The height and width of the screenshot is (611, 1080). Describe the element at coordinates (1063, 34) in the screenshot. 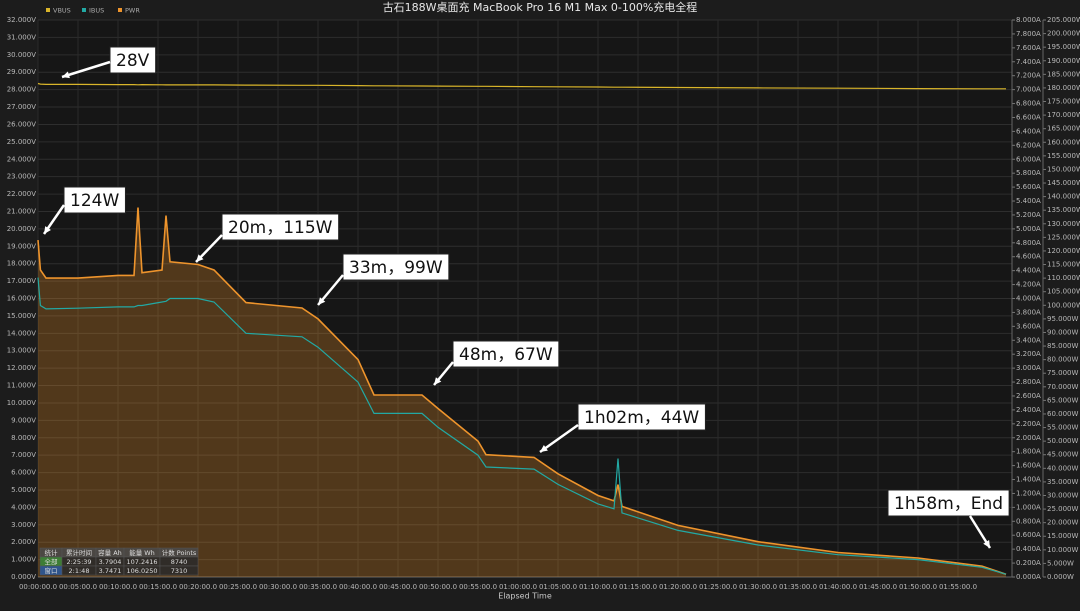

I see `y3-tick-label: 200.000W` at that location.